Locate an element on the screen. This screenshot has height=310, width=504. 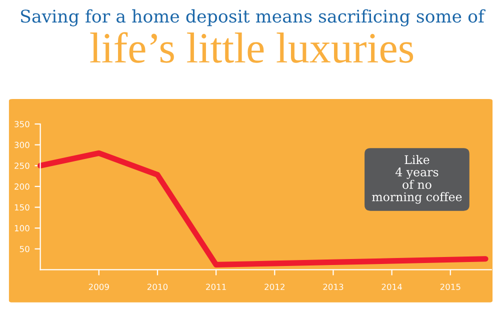
x-tick-label: 2011 is located at coordinates (216, 287).